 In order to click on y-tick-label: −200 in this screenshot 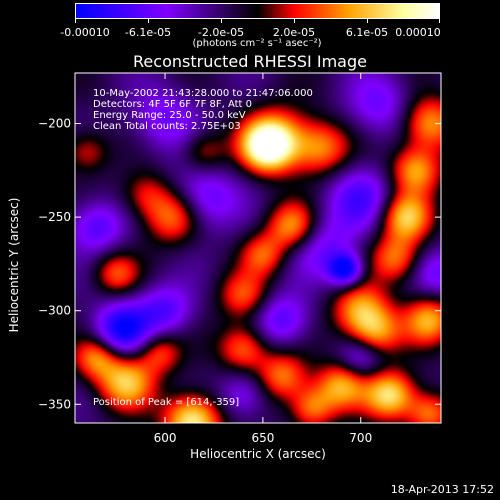, I will do `click(54, 124)`.